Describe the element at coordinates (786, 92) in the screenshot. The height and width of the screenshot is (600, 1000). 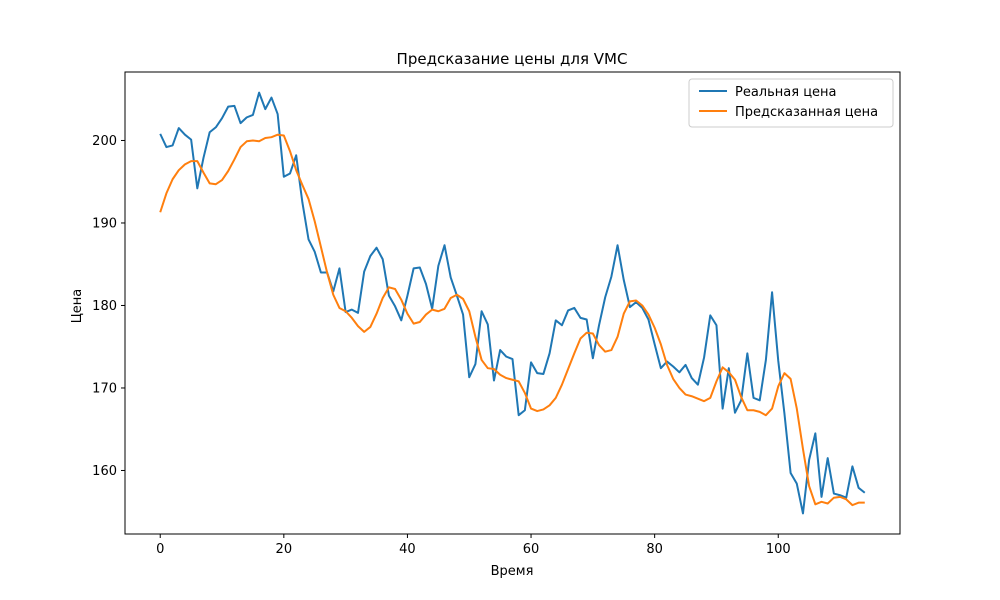
I see `legend-label-1: Реальная цена` at that location.